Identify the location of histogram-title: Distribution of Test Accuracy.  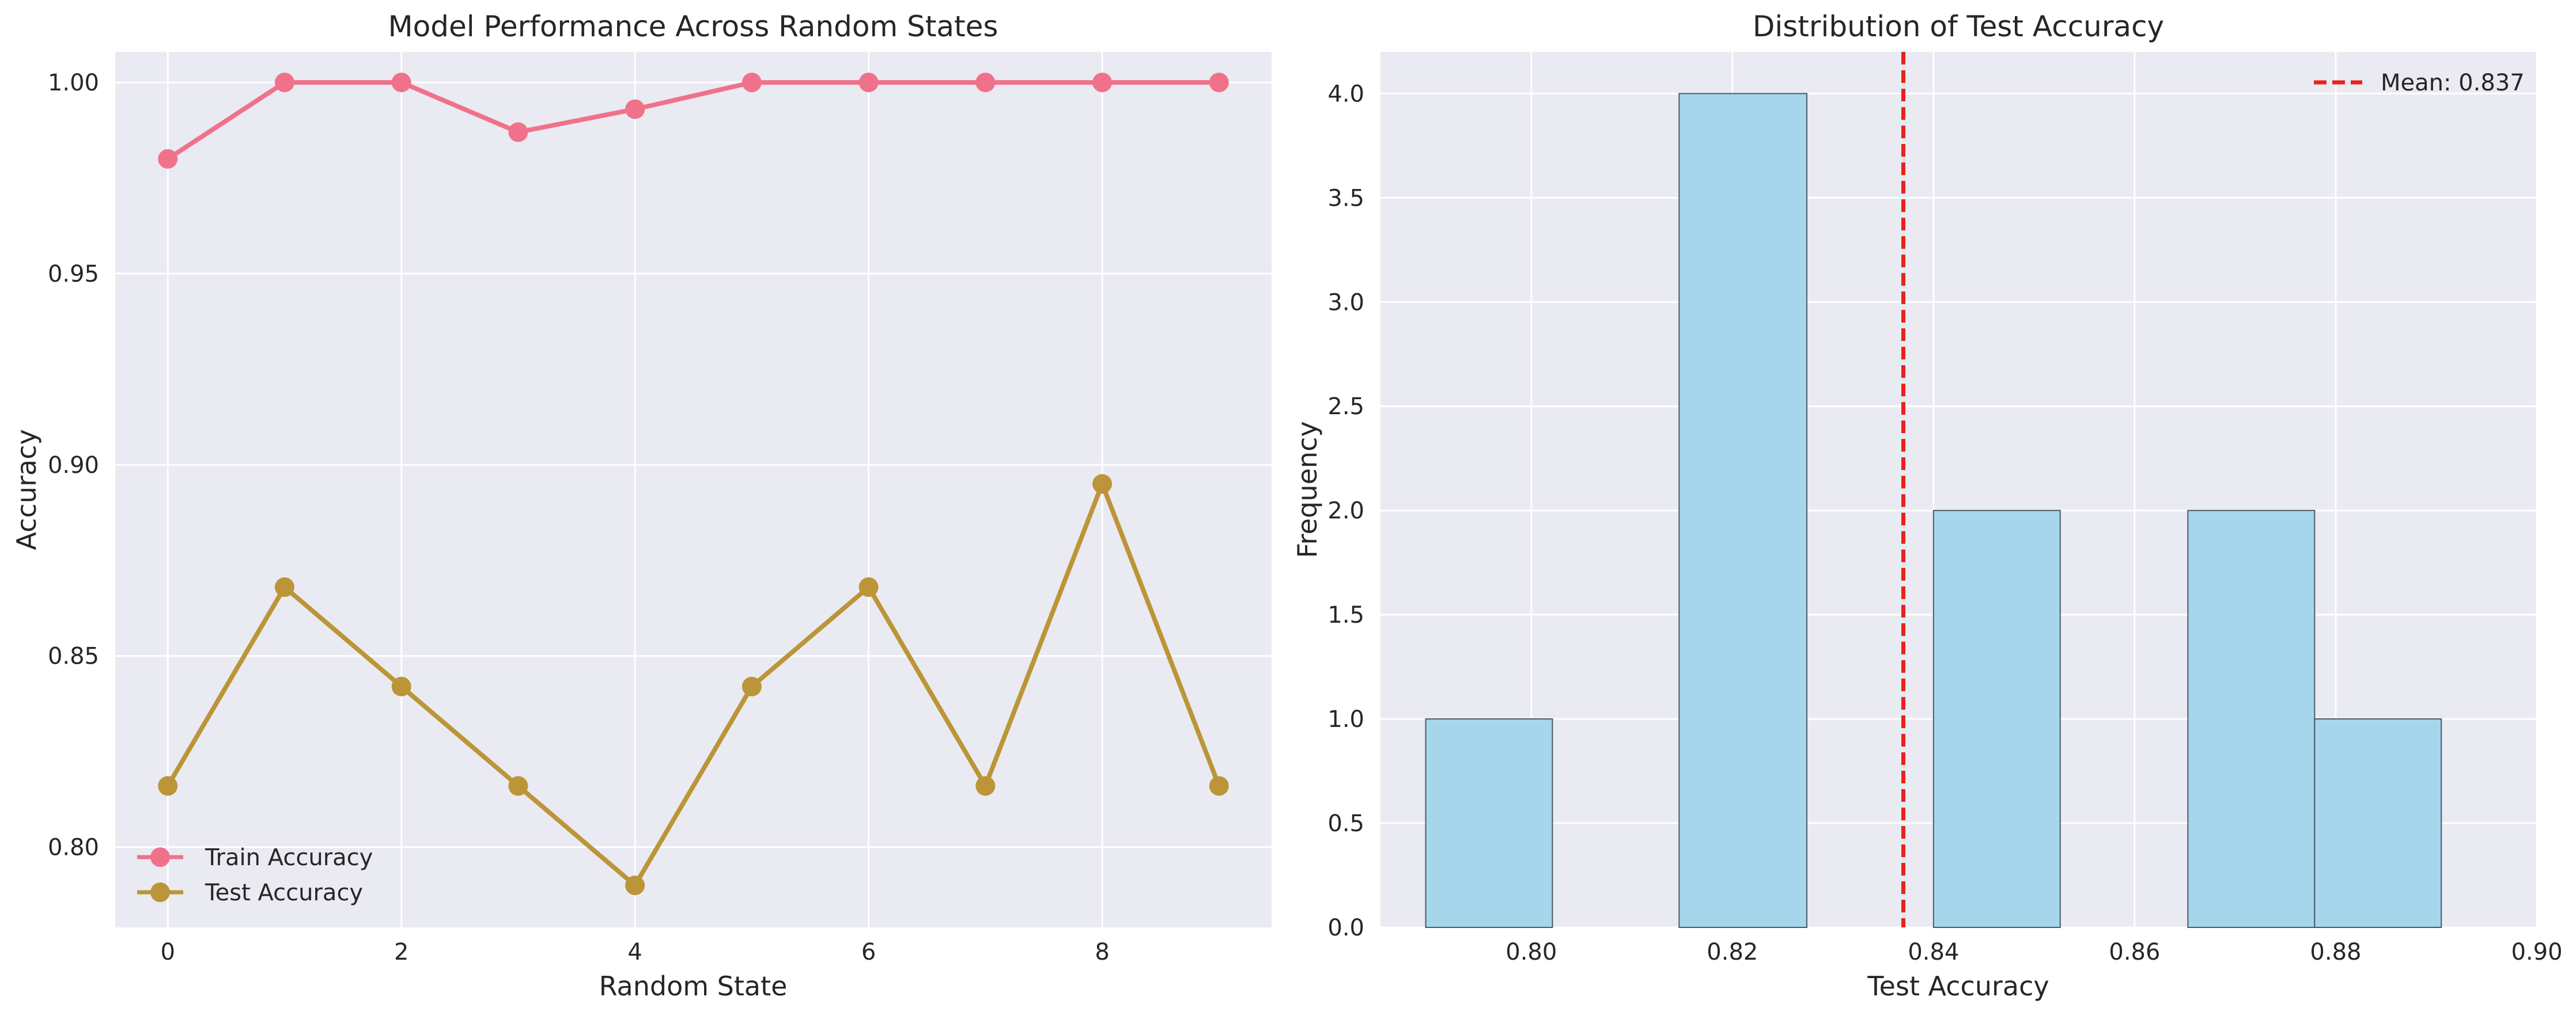
(1958, 26).